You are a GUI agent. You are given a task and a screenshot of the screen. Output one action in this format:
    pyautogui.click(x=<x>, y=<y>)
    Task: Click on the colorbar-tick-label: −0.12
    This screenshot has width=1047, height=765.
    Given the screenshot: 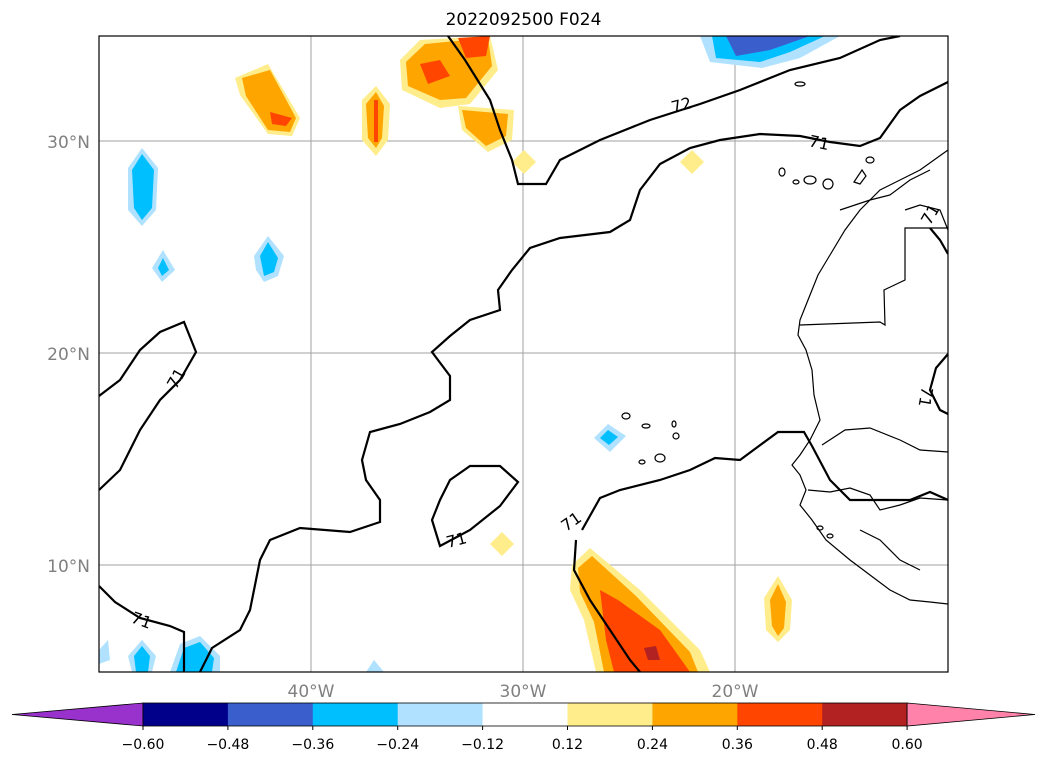 What is the action you would take?
    pyautogui.click(x=482, y=745)
    